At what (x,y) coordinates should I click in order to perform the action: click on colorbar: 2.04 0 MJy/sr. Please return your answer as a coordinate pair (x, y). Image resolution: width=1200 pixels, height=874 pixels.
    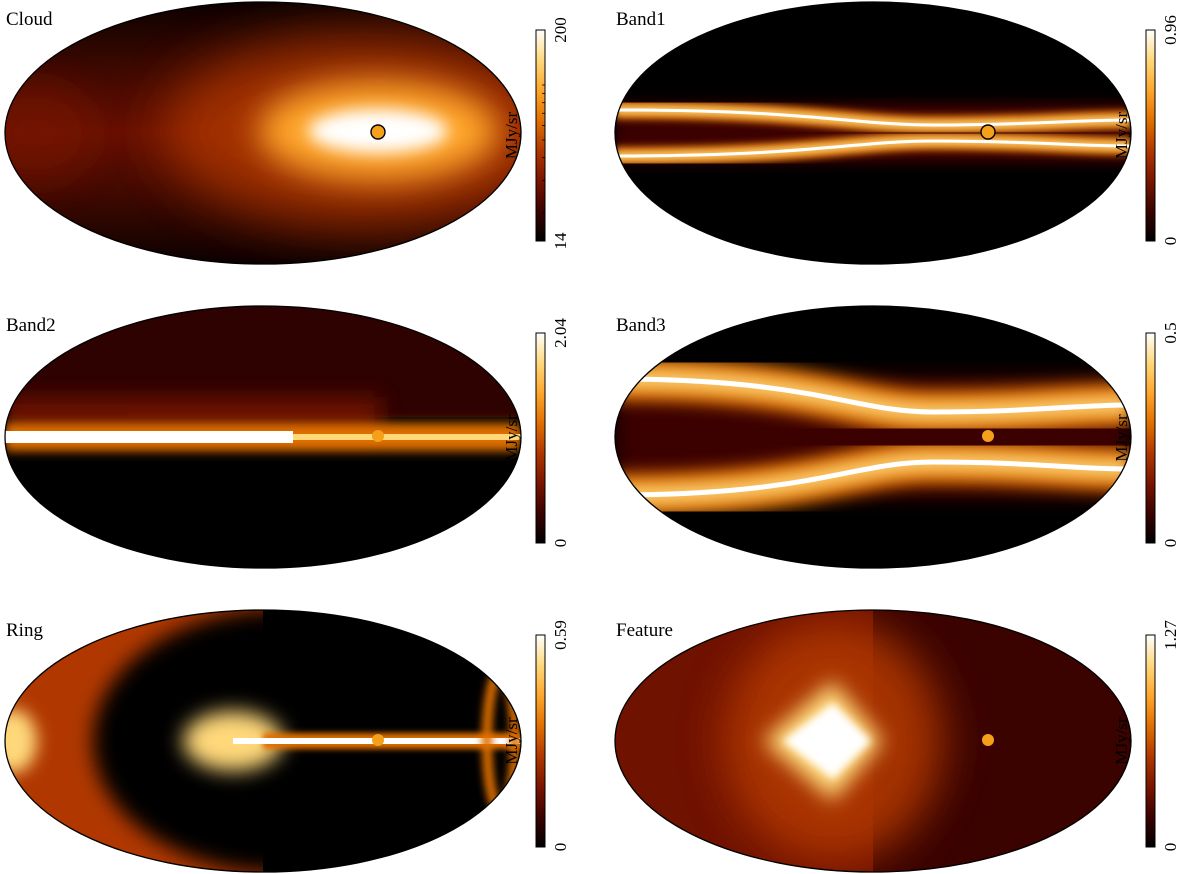
    Looking at the image, I should click on (536, 433).